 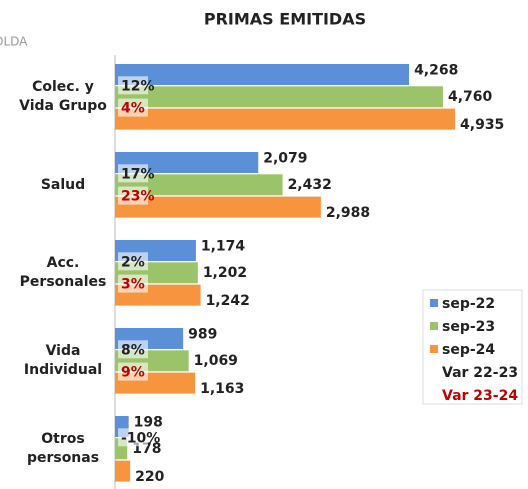 What do you see at coordinates (468, 350) in the screenshot?
I see `legend-label: sep-24` at bounding box center [468, 350].